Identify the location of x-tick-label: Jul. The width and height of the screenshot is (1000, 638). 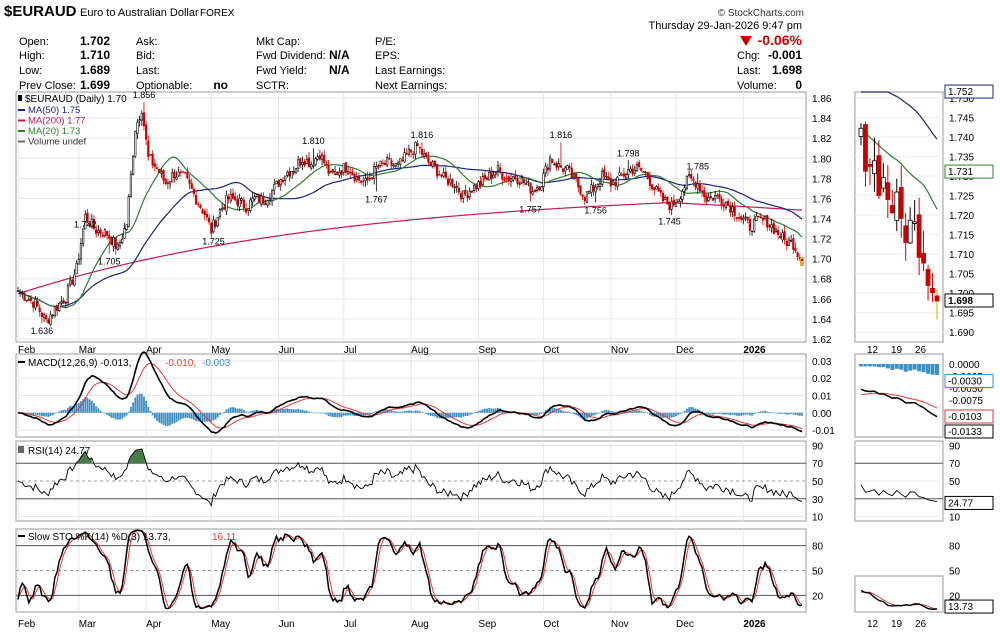
(350, 624).